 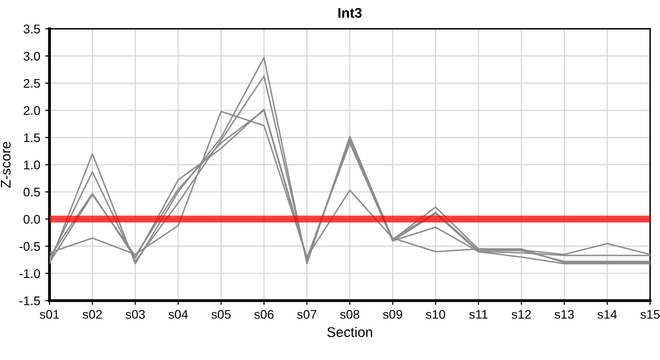 What do you see at coordinates (650, 314) in the screenshot?
I see `x-tick-label: s15` at bounding box center [650, 314].